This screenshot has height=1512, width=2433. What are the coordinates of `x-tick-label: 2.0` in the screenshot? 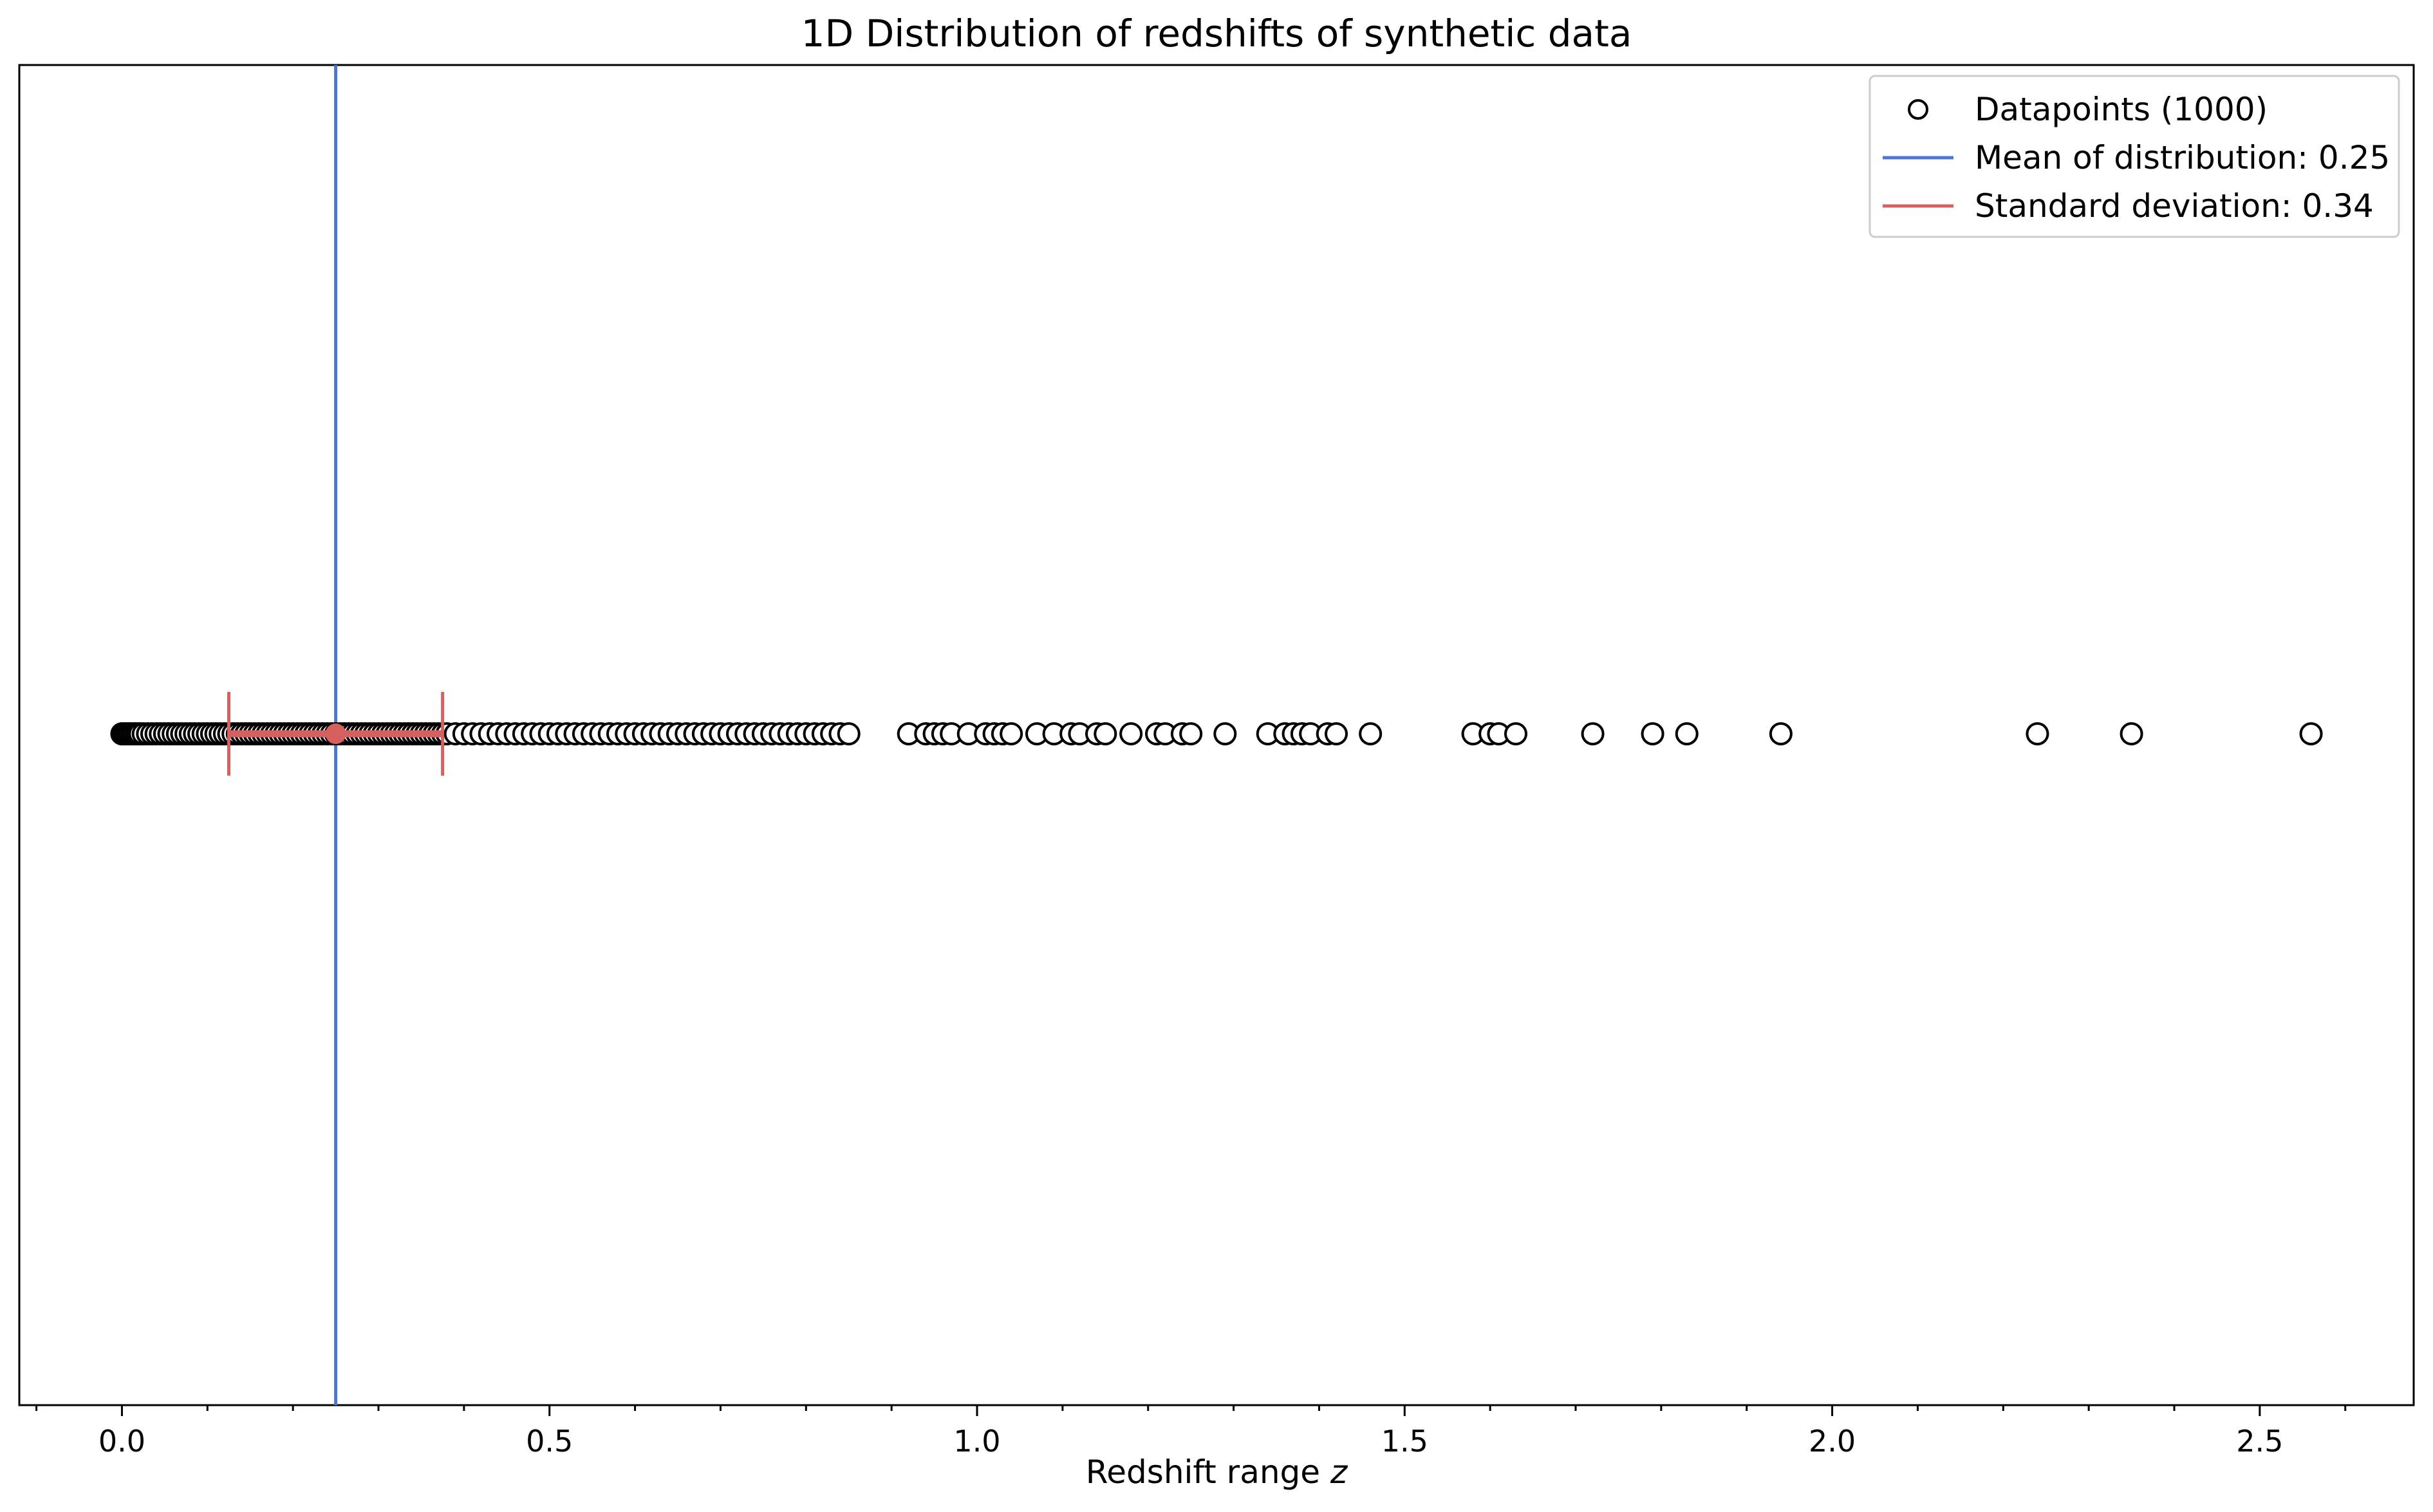 It's located at (1832, 1441).